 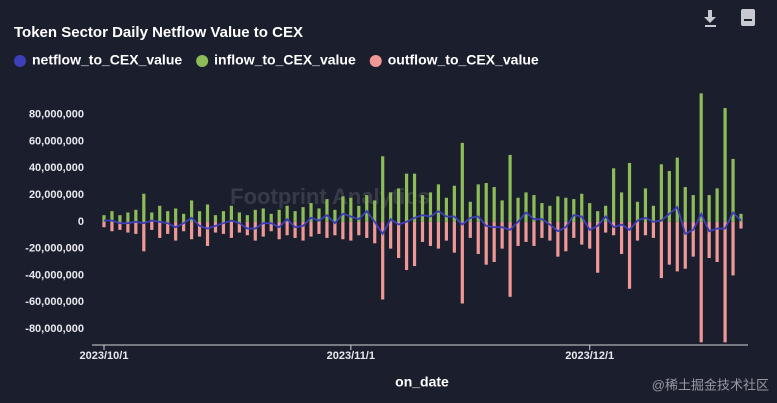 I want to click on y-tick-label: -60,000,000, so click(x=54, y=302).